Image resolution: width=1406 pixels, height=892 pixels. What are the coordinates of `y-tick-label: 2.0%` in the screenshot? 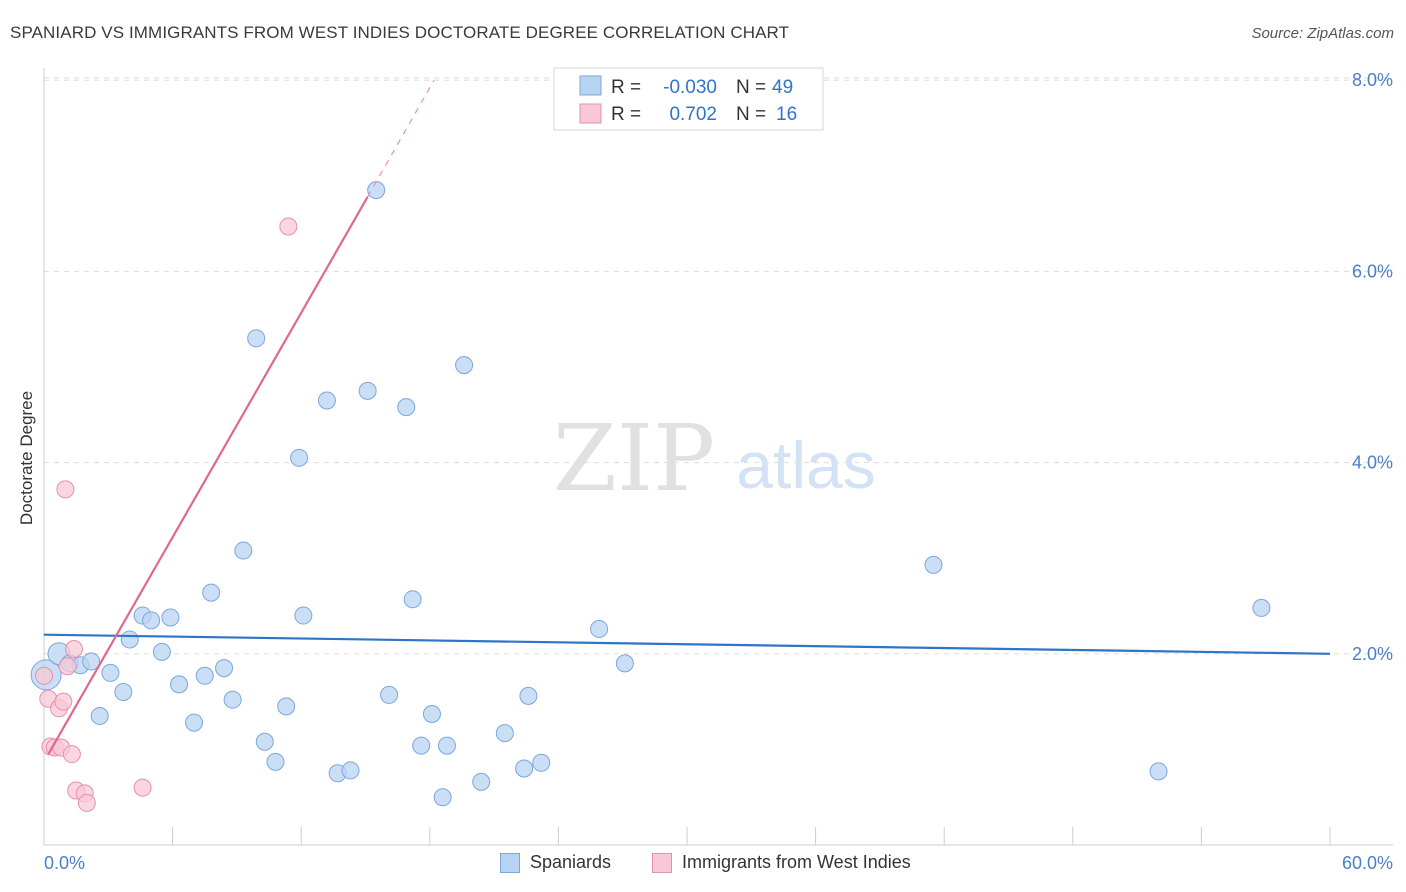 It's located at (1372, 654).